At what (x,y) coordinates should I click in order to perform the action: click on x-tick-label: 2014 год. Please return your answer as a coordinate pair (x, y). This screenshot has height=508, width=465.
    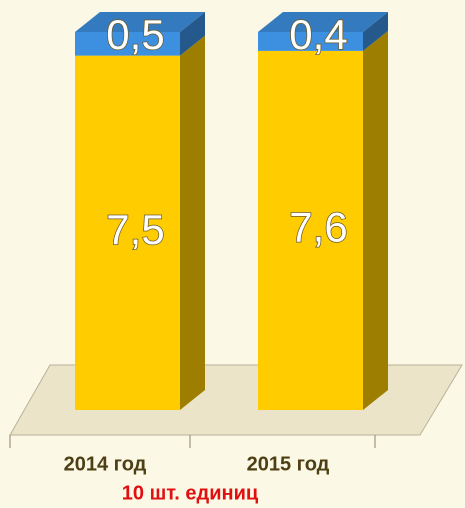
    Looking at the image, I should click on (105, 464).